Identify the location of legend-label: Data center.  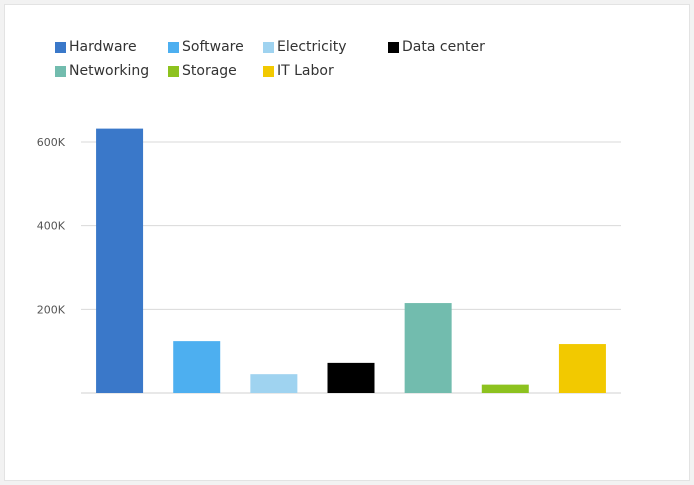
(443, 47).